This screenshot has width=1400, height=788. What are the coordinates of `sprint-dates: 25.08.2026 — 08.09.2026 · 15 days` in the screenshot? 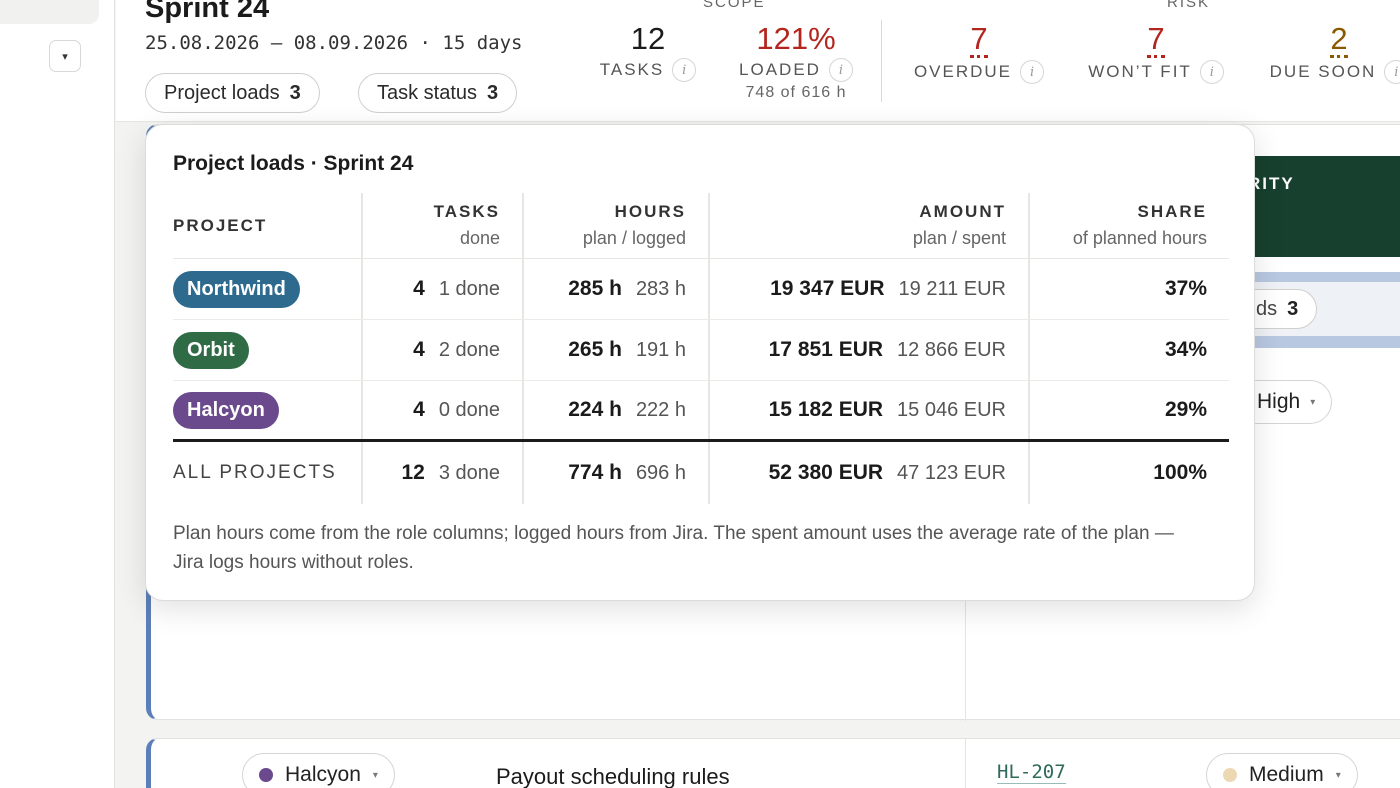 It's located at (334, 43).